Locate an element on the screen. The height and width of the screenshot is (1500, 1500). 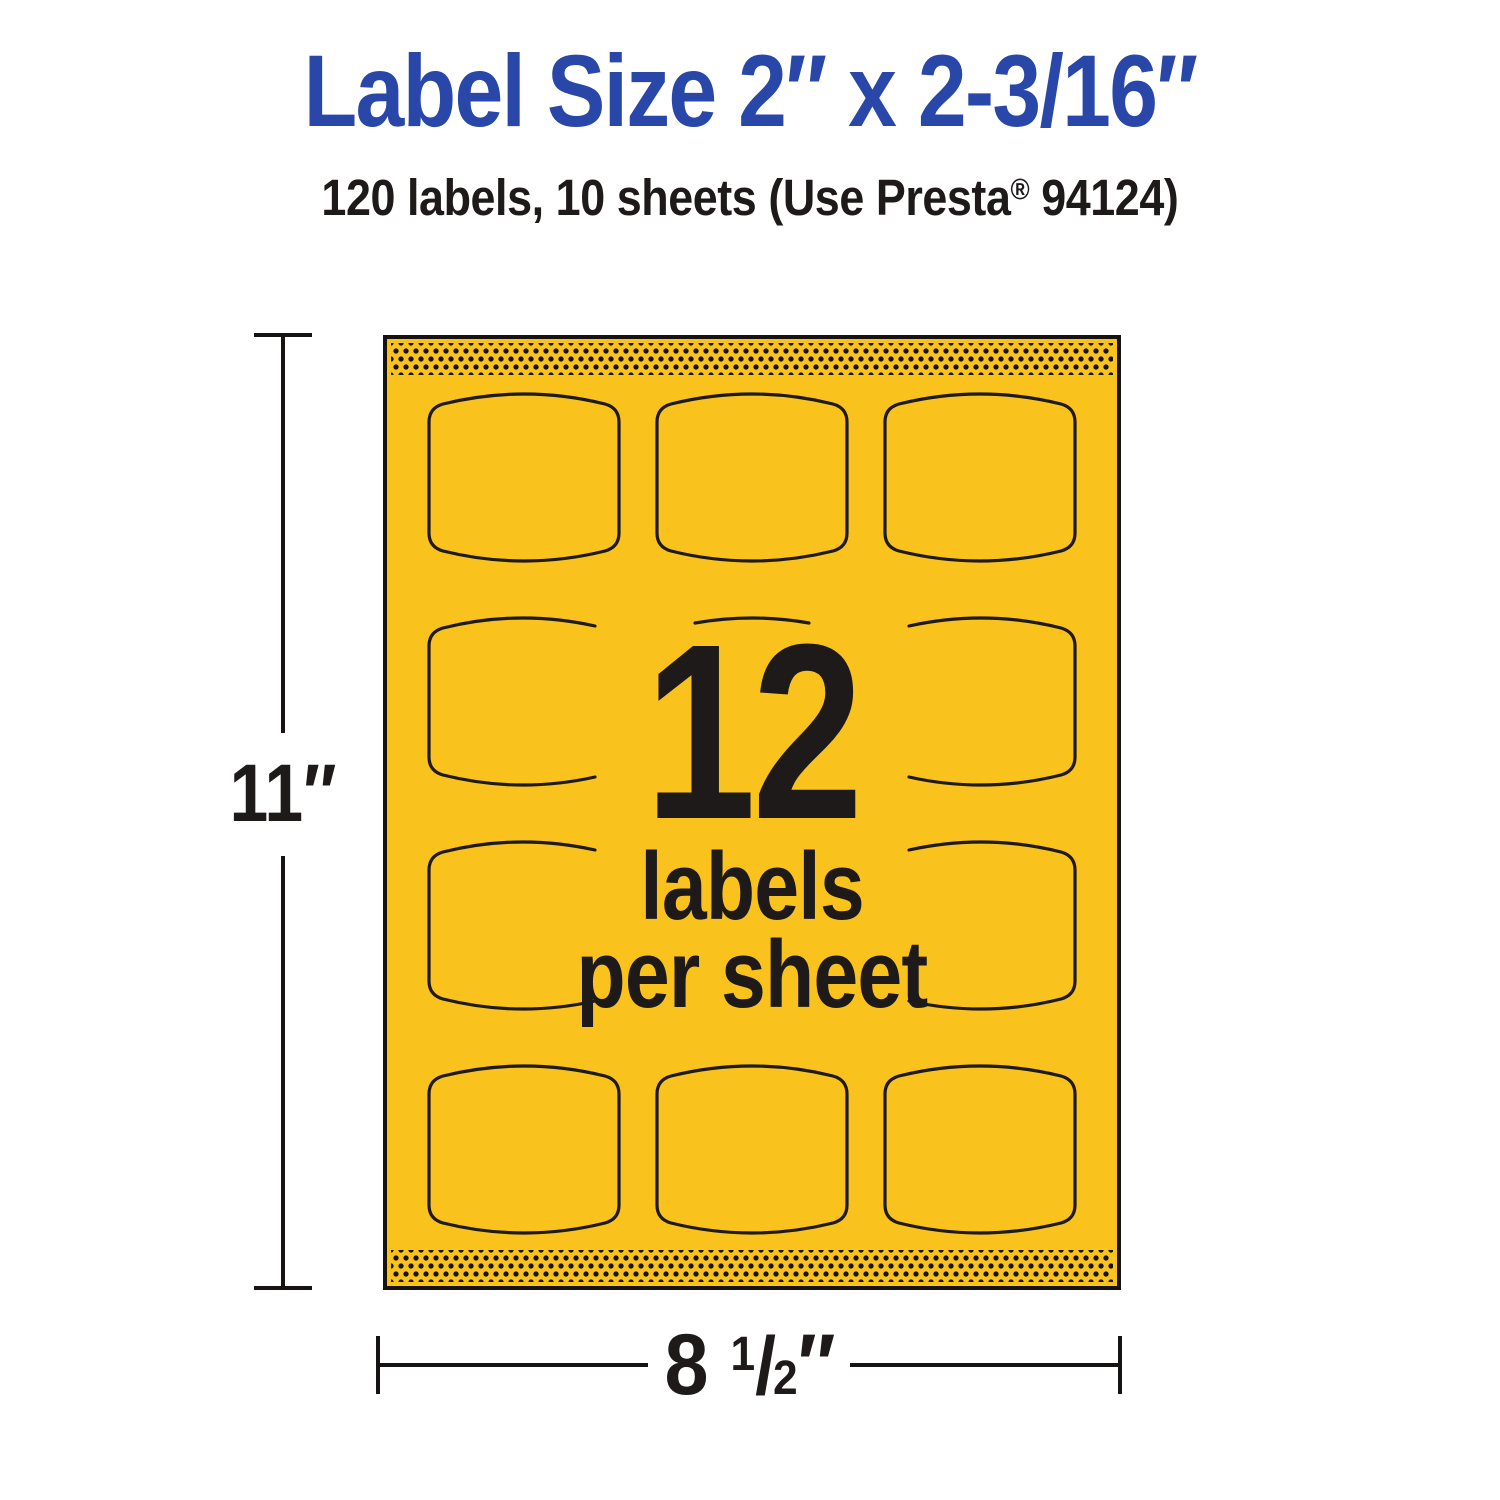
height-dim-line-upper is located at coordinates (283, 533).